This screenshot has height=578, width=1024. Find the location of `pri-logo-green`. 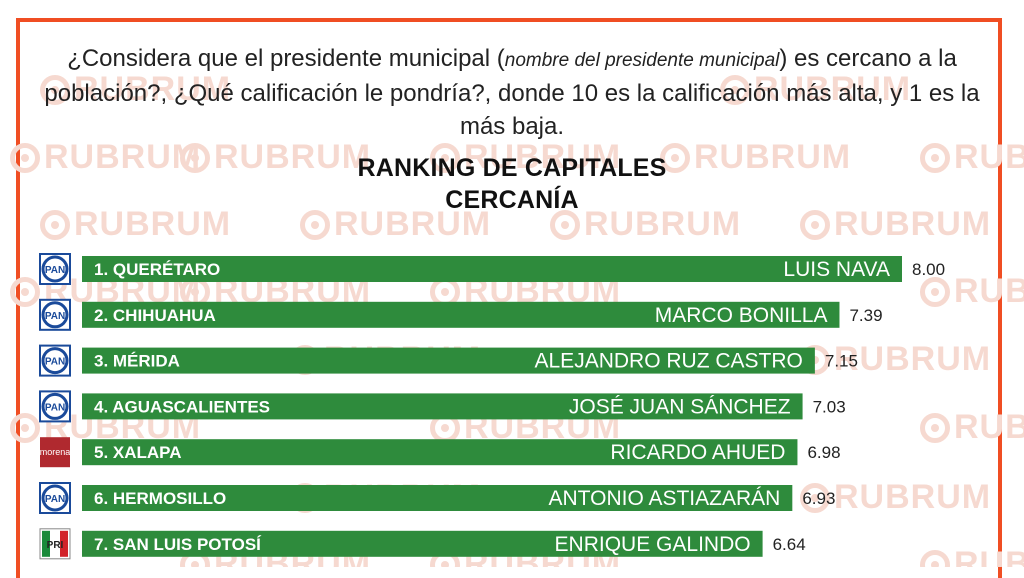

pri-logo-green is located at coordinates (46, 543).